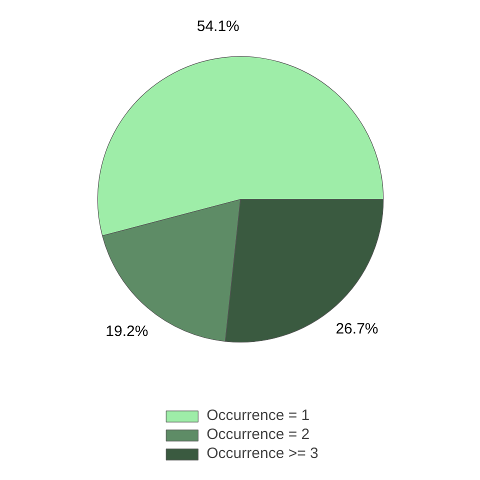 The image size is (480, 480). What do you see at coordinates (258, 434) in the screenshot?
I see `legend-label: Occurrence = 2` at bounding box center [258, 434].